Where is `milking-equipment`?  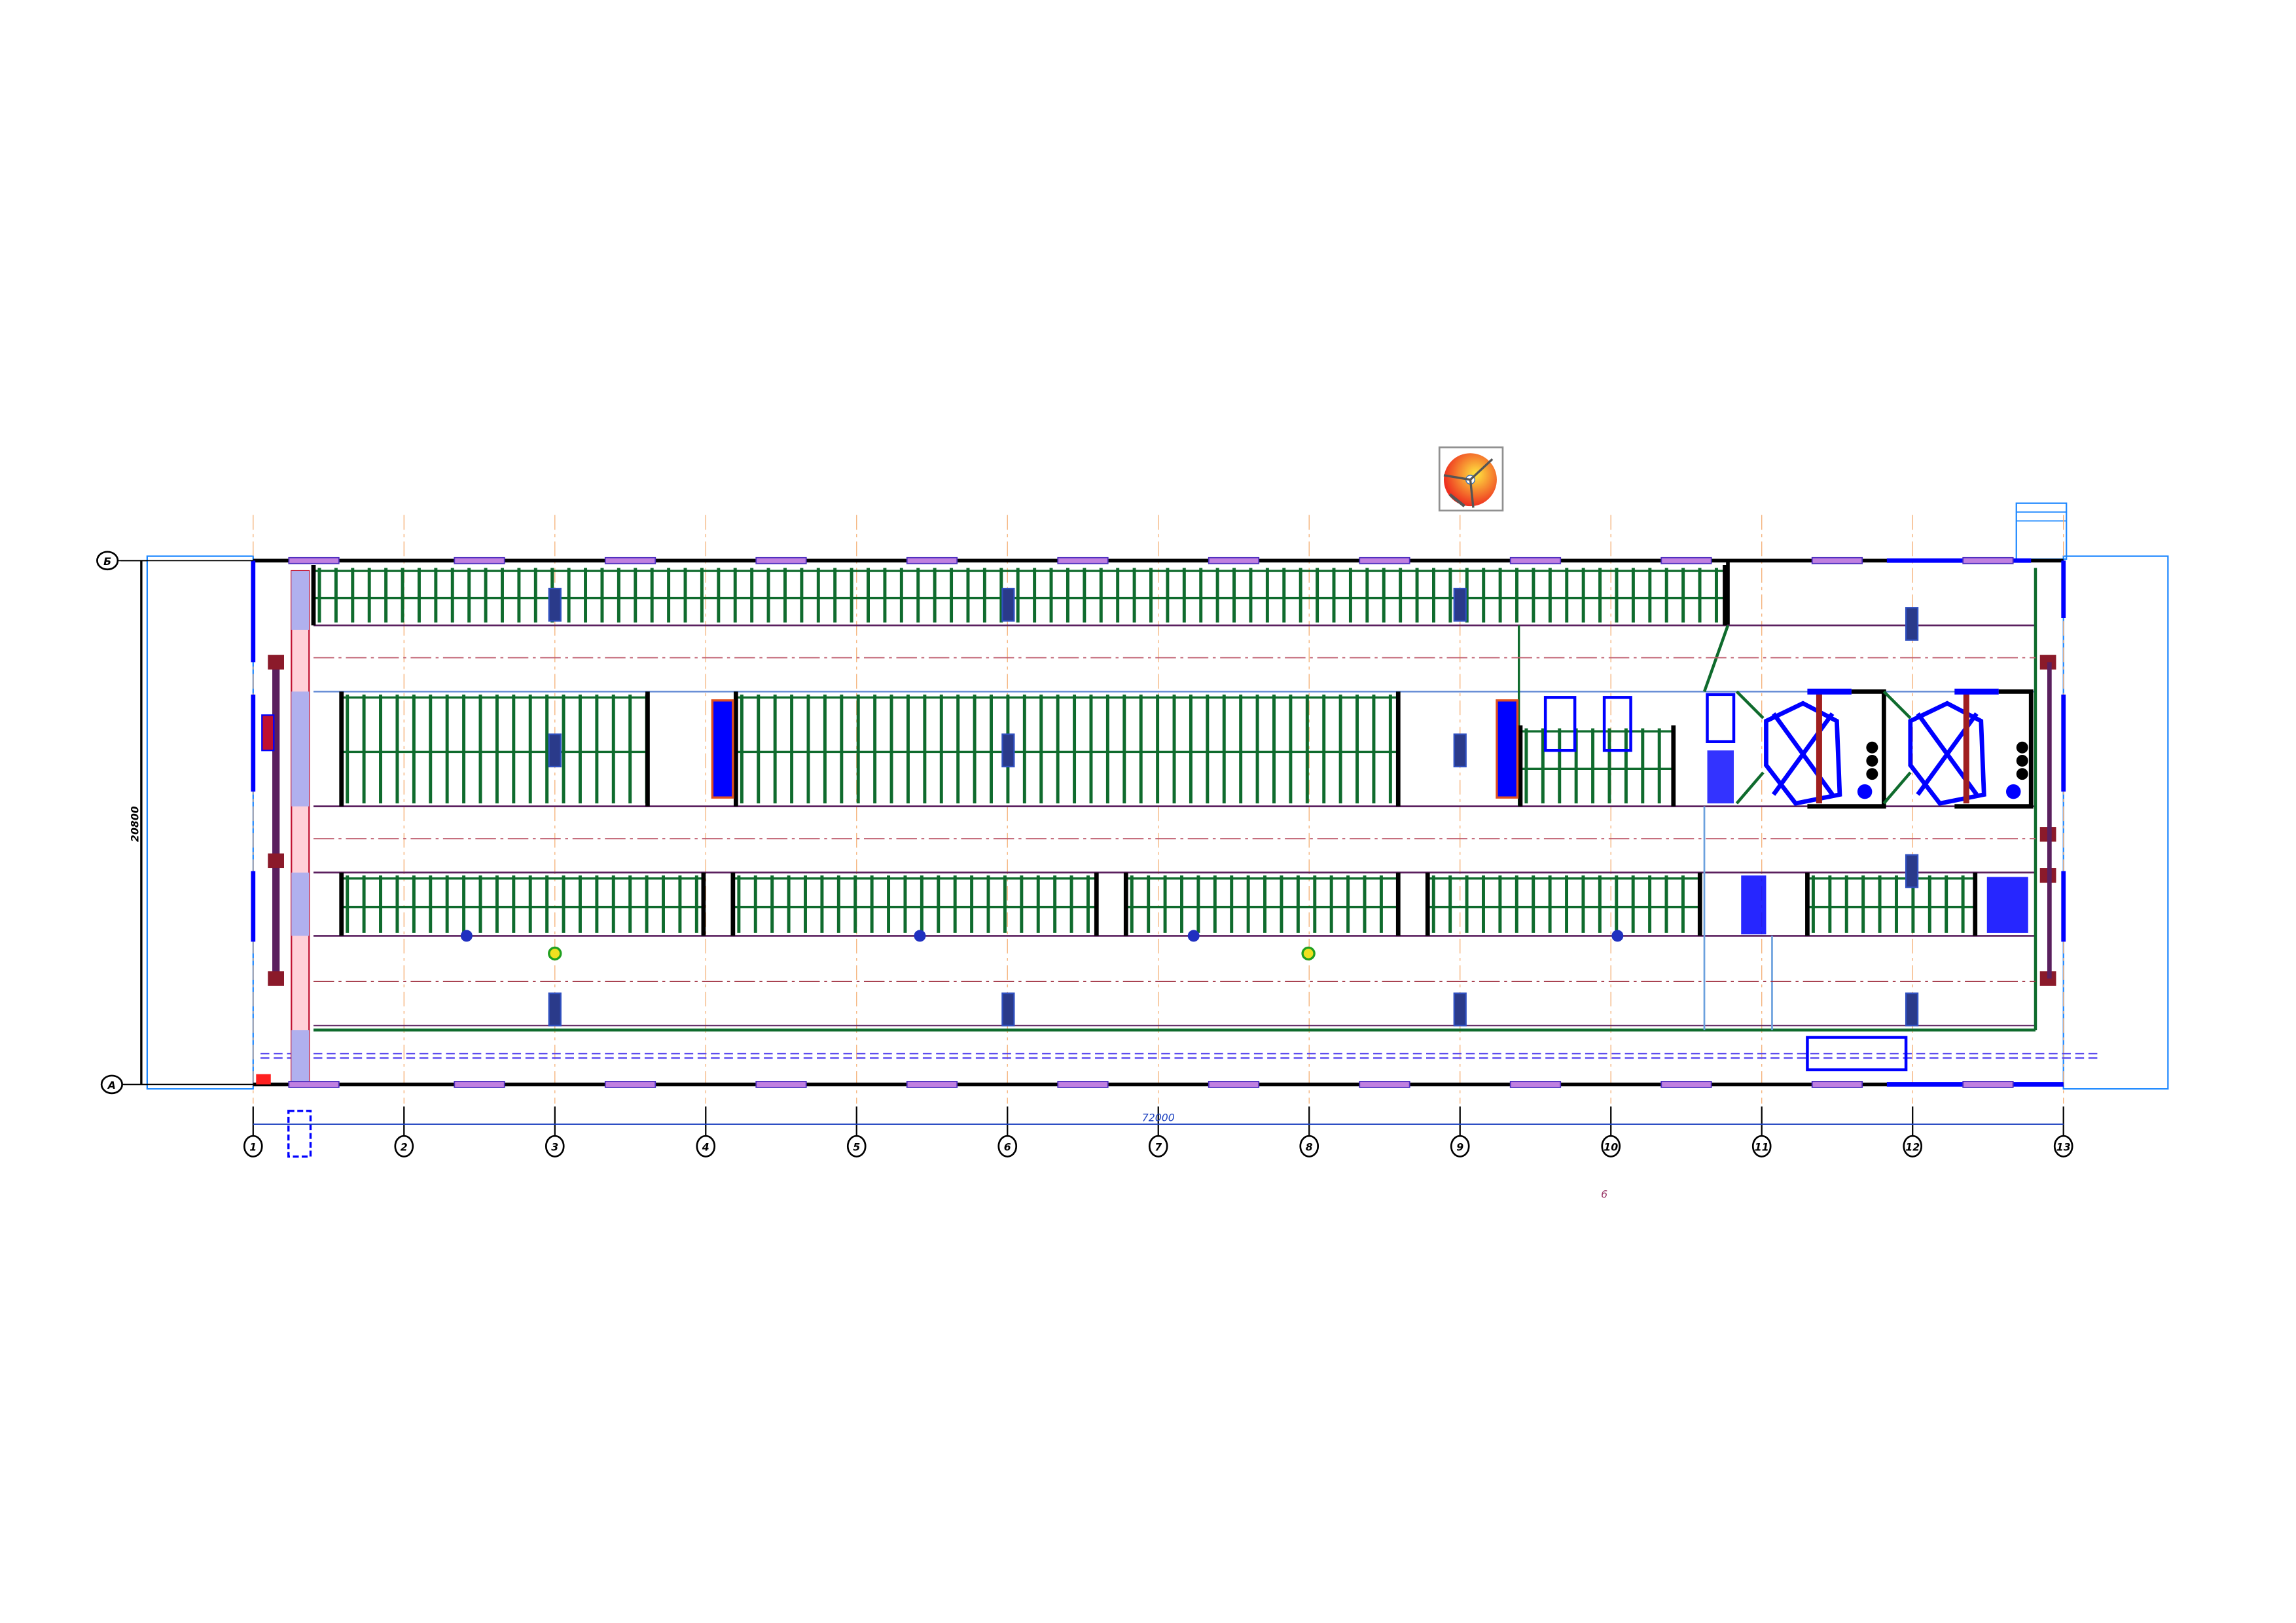
milking-equipment is located at coordinates (1372, 880).